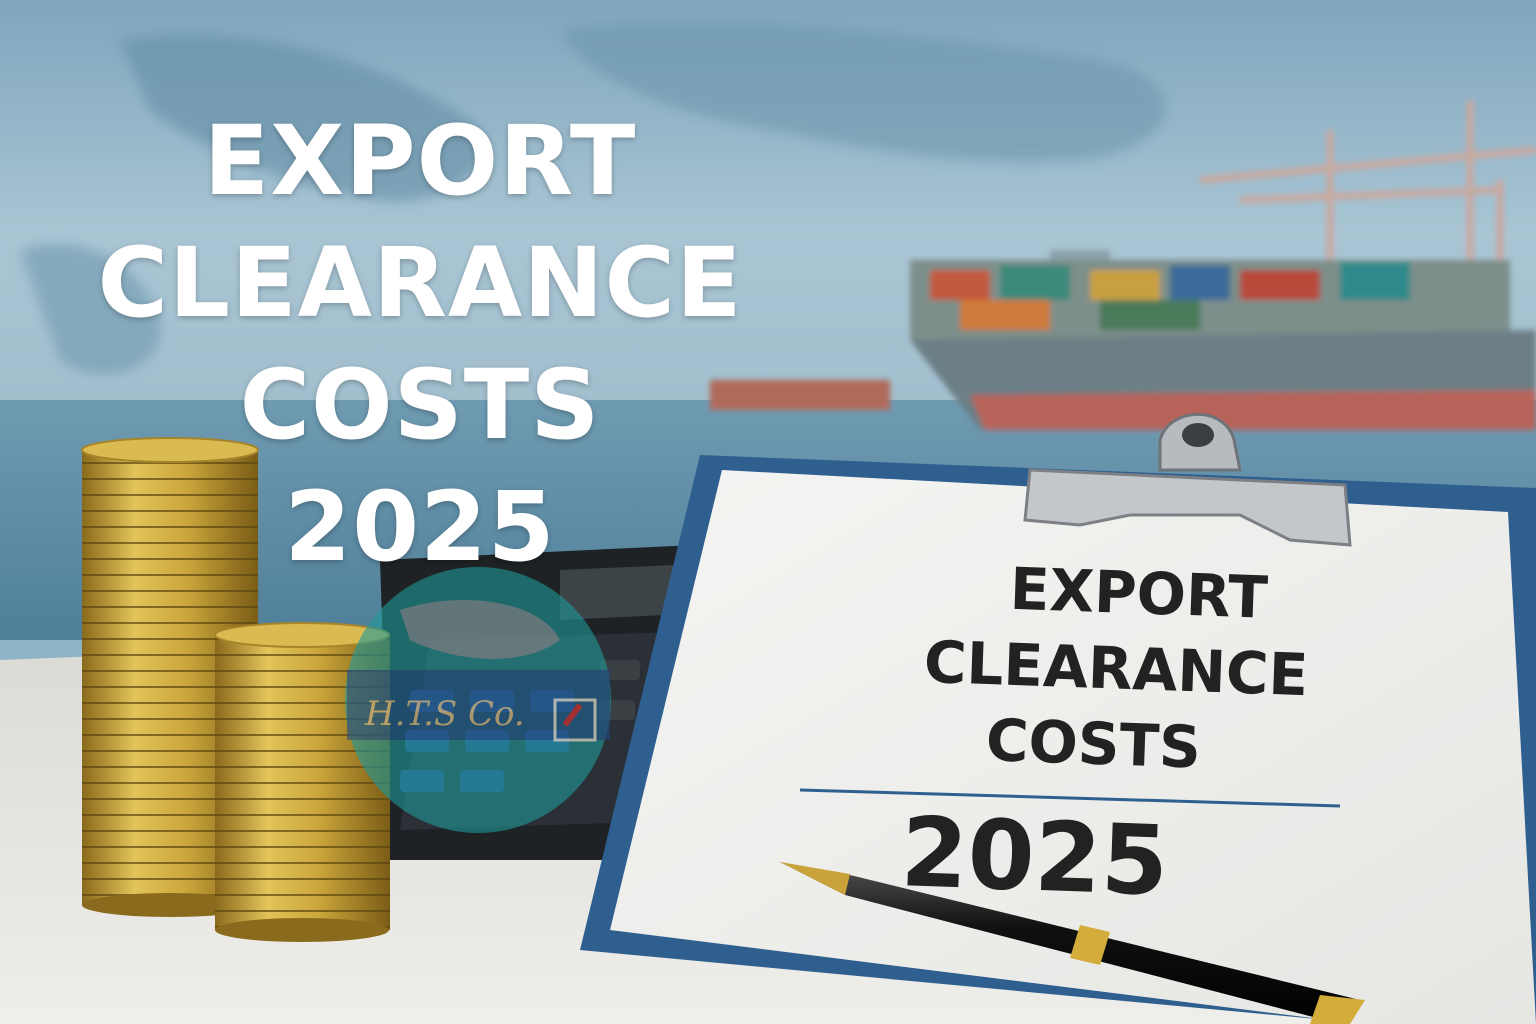 The height and width of the screenshot is (1024, 1536). What do you see at coordinates (1034, 856) in the screenshot?
I see `clipboard-year: 2025` at bounding box center [1034, 856].